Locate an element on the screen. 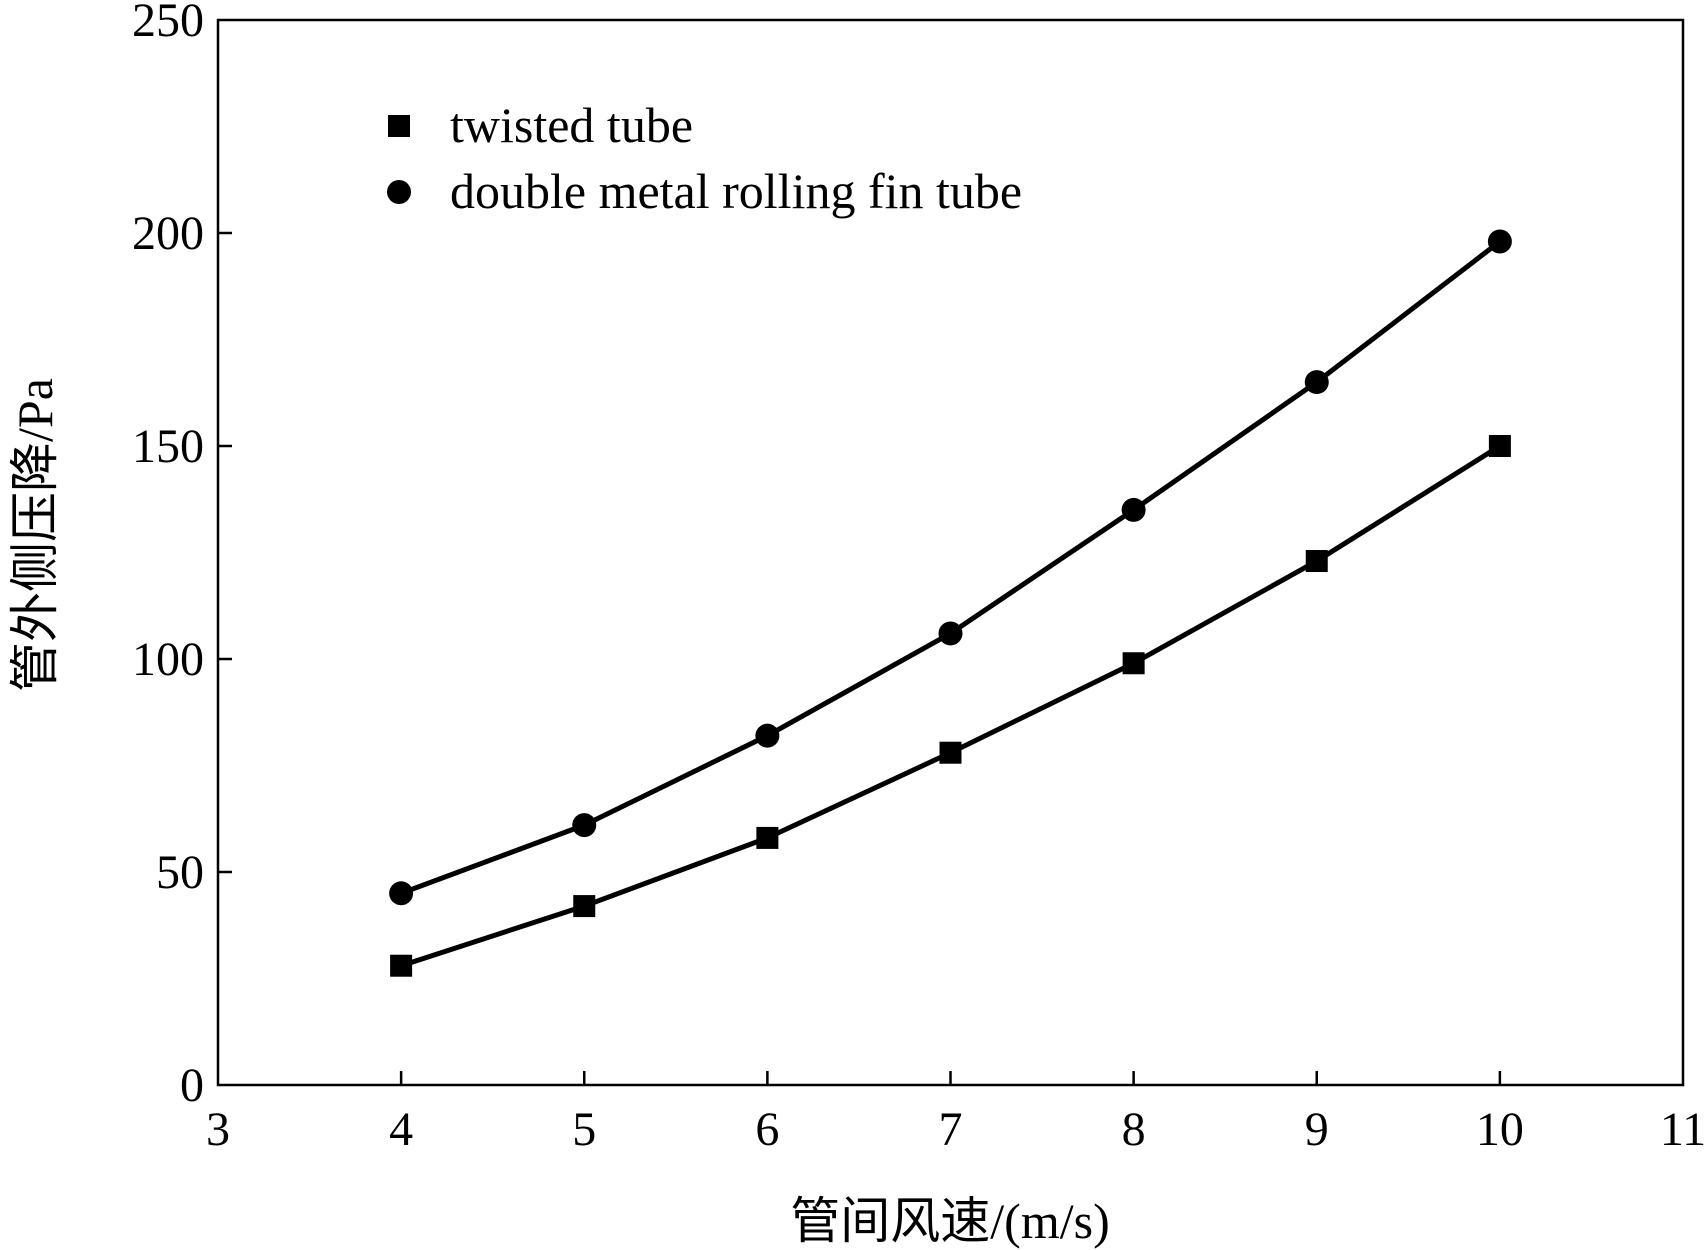 The height and width of the screenshot is (1250, 1706). x-tick-label: 8 is located at coordinates (1134, 1129).